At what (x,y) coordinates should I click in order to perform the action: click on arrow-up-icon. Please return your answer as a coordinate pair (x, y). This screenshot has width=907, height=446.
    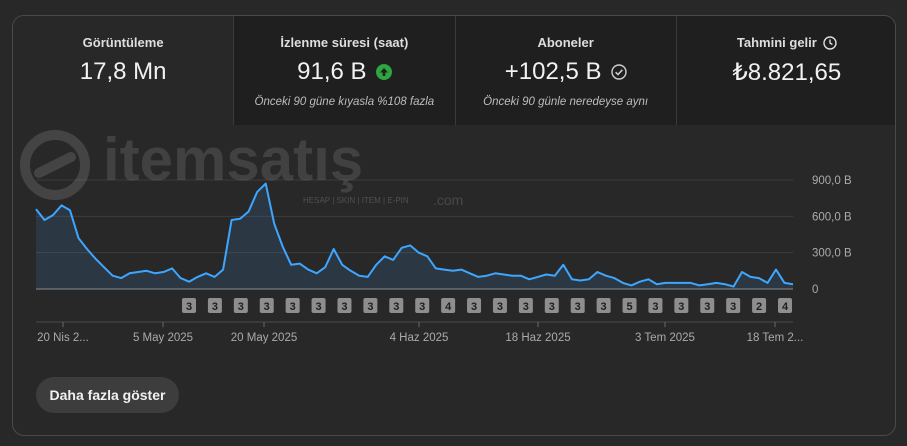
    Looking at the image, I should click on (383, 72).